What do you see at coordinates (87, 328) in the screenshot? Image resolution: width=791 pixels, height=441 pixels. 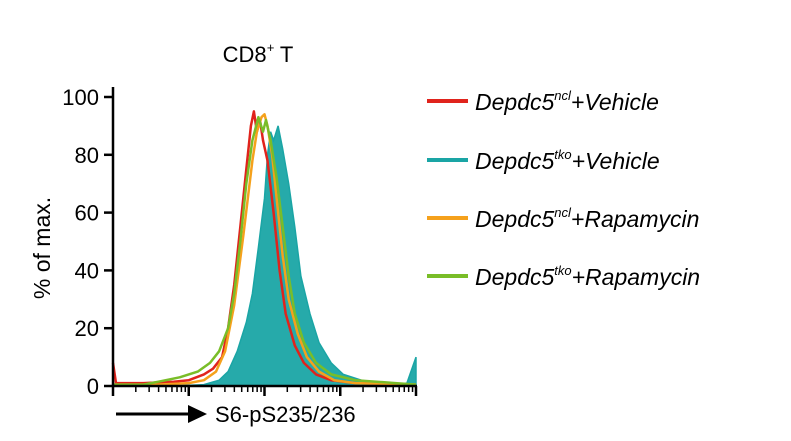 I see `y-tick-label: 20` at bounding box center [87, 328].